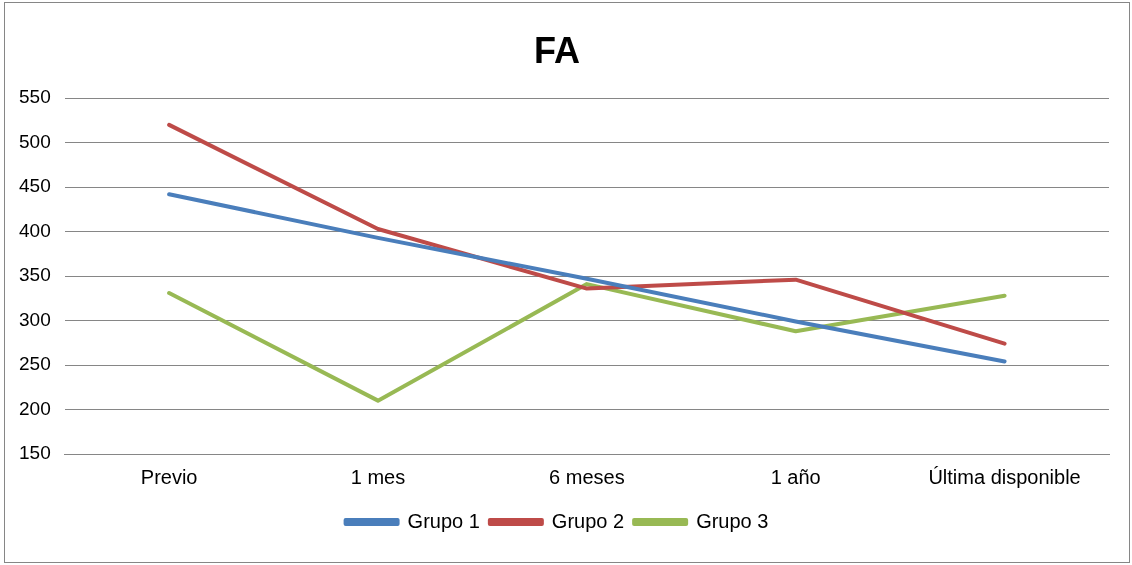 This screenshot has height=565, width=1132. What do you see at coordinates (378, 476) in the screenshot?
I see `x-tick-label: 1 mes` at bounding box center [378, 476].